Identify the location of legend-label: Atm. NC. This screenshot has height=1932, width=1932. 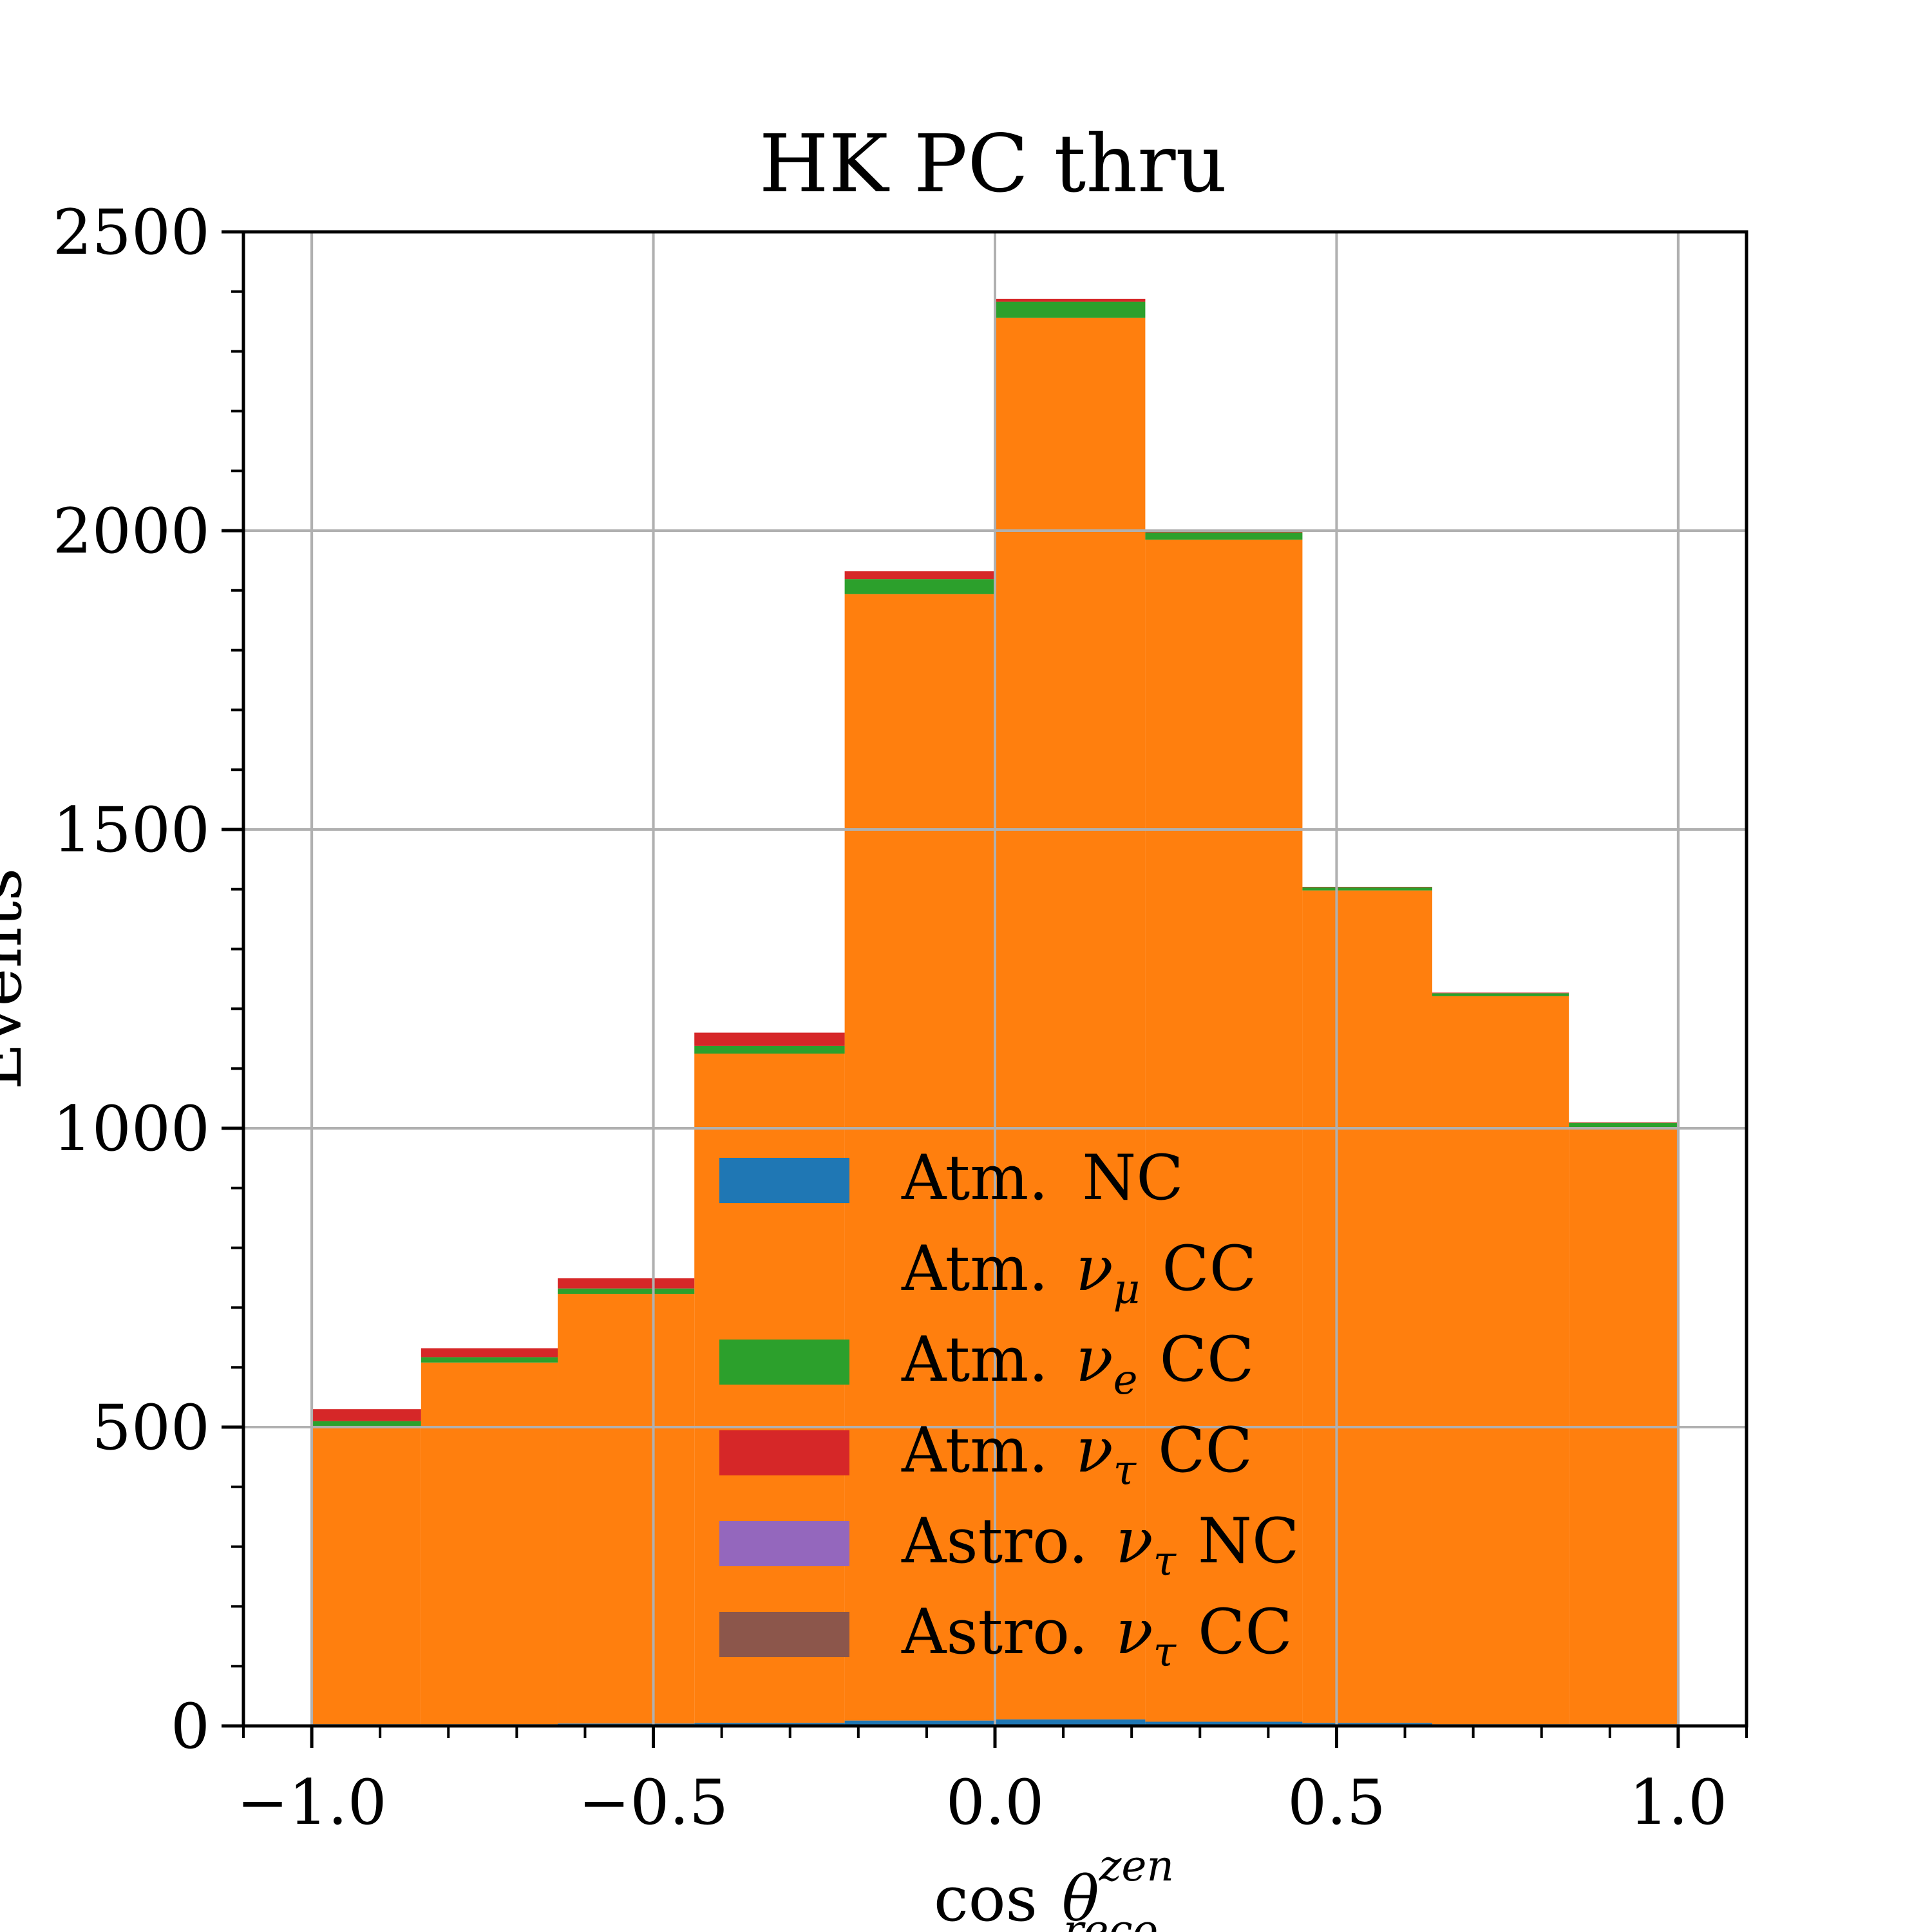
(1042, 1178).